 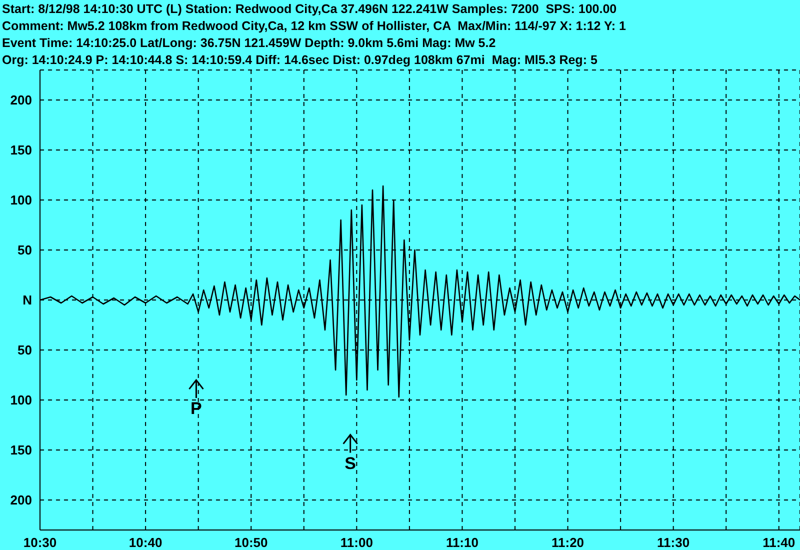 What do you see at coordinates (310, 9) in the screenshot?
I see `chart-title: Start: 8/12/98 14:10:30 UTC (L) Station: Redwood City,Ca 37.496N 122.241W Samples: 7200 SPS: 100.00` at bounding box center [310, 9].